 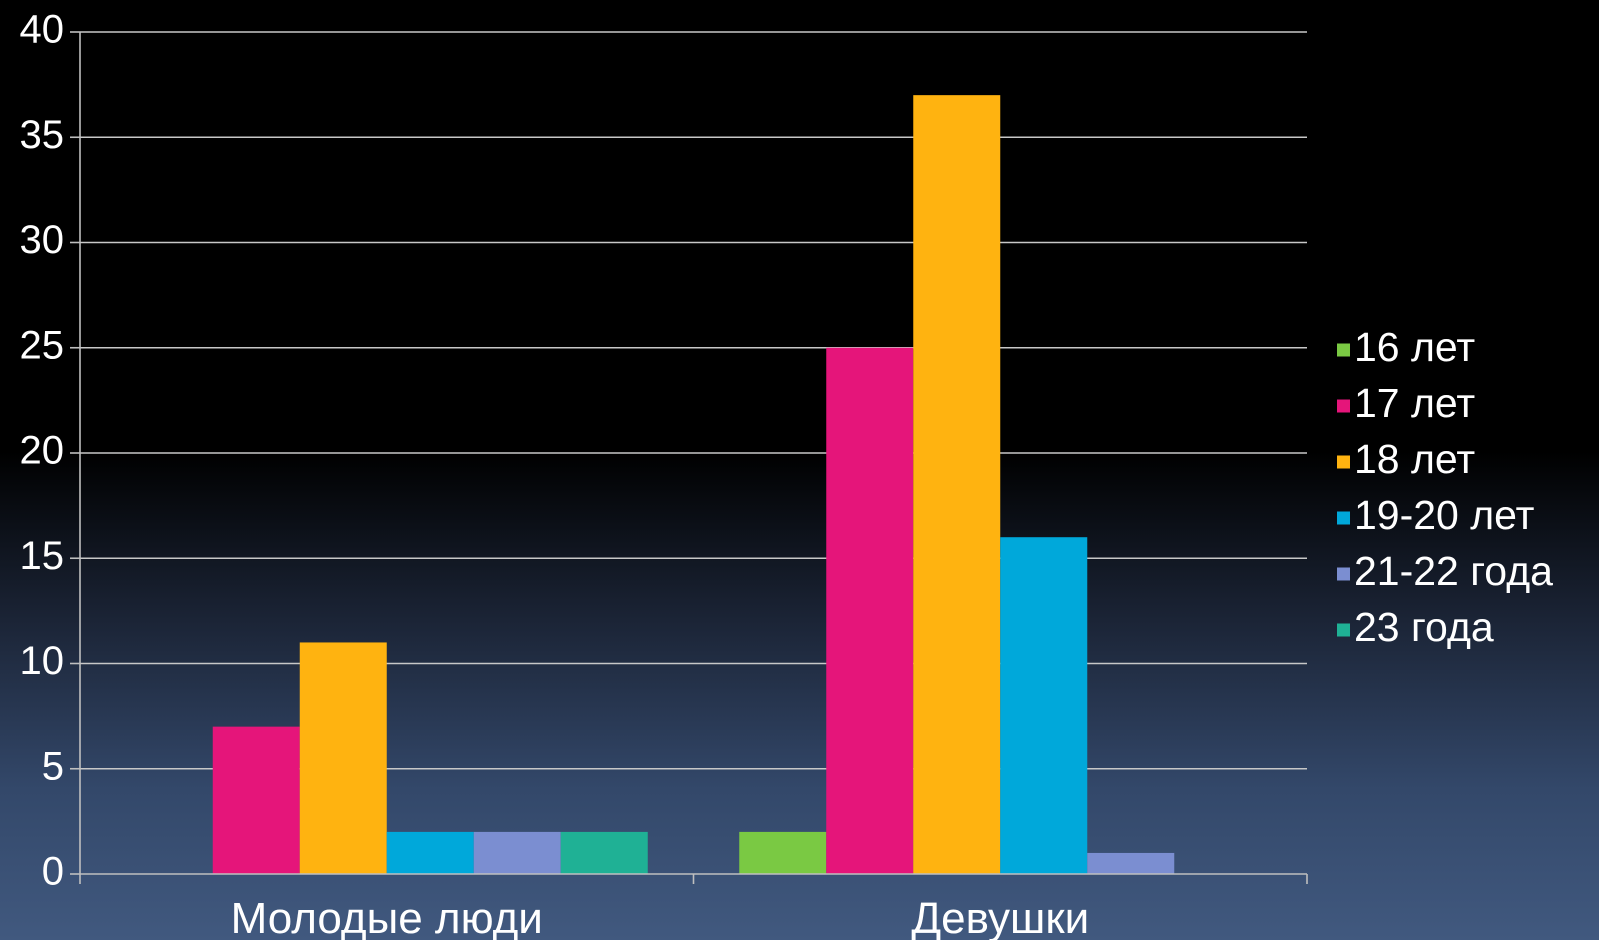 I want to click on y-tick-label: 10, so click(x=42, y=661).